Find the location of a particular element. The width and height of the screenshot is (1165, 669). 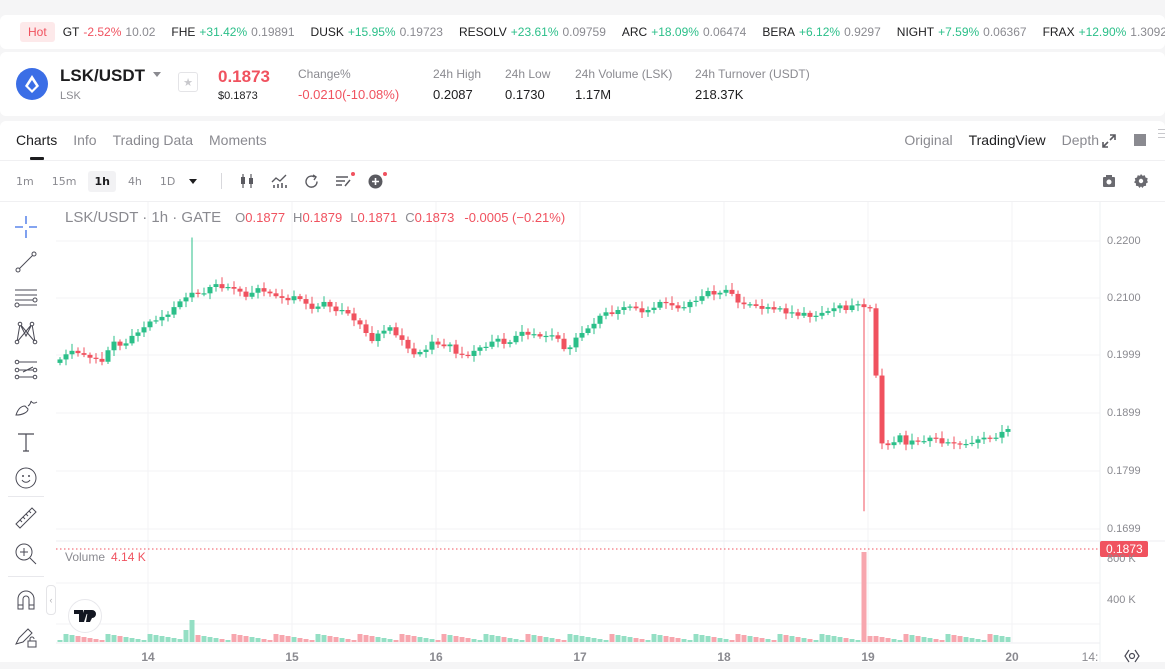

ticker-symbol: NIGHT is located at coordinates (915, 32).